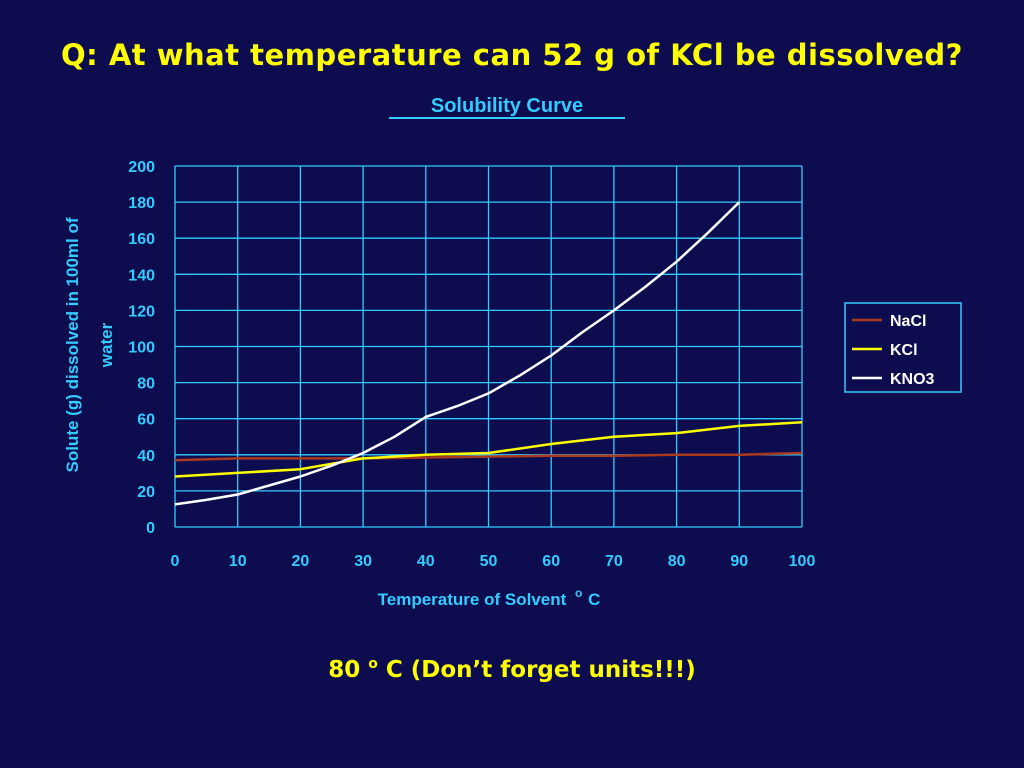 This screenshot has width=1024, height=768. Describe the element at coordinates (175, 561) in the screenshot. I see `x-tick-label: 0` at that location.